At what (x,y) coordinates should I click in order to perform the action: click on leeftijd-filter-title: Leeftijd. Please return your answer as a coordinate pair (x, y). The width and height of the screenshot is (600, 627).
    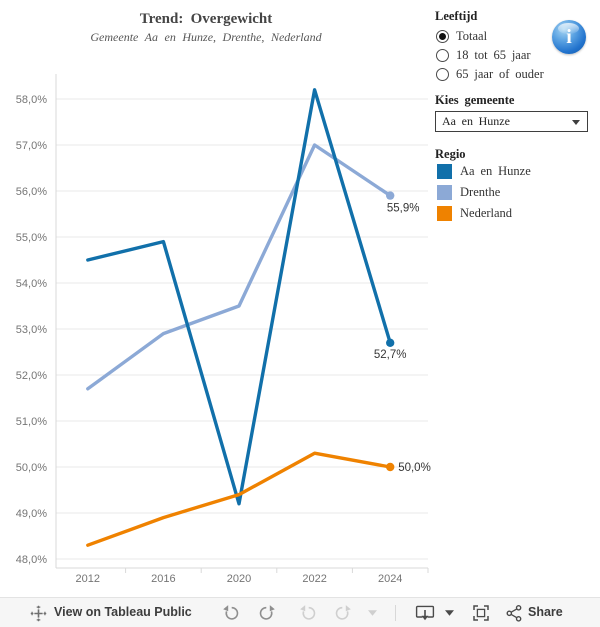
    Looking at the image, I should click on (456, 16).